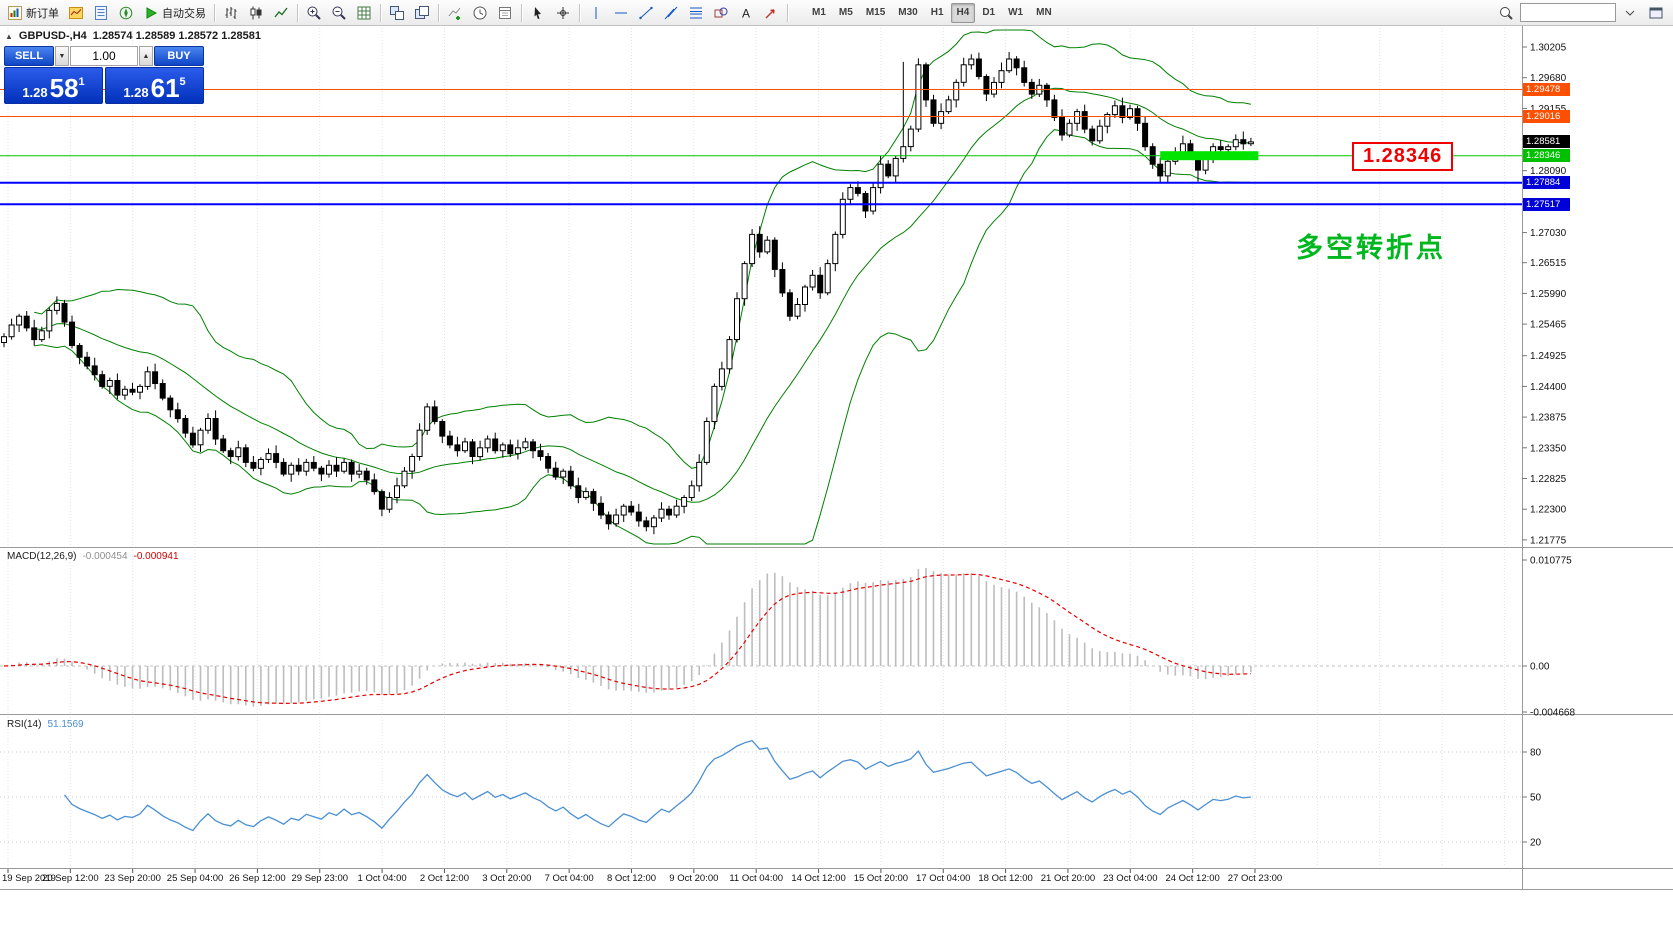 This screenshot has height=950, width=1673. Describe the element at coordinates (836, 13) in the screenshot. I see `toolbar: 新订单 自动交易 A M1 M5 M15 M30 H1 H4 D1 W1 MN` at that location.